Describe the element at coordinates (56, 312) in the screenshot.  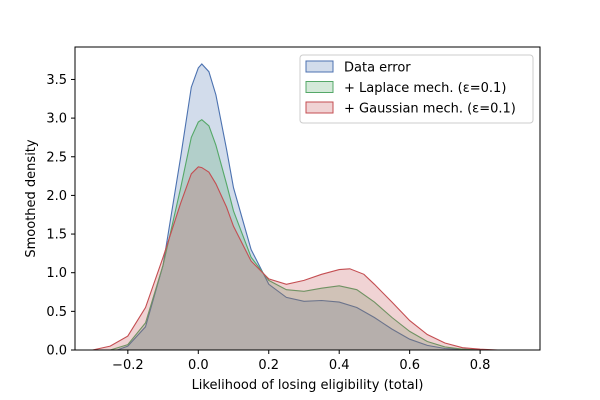
I see `y-tick-label: 0.5` at that location.